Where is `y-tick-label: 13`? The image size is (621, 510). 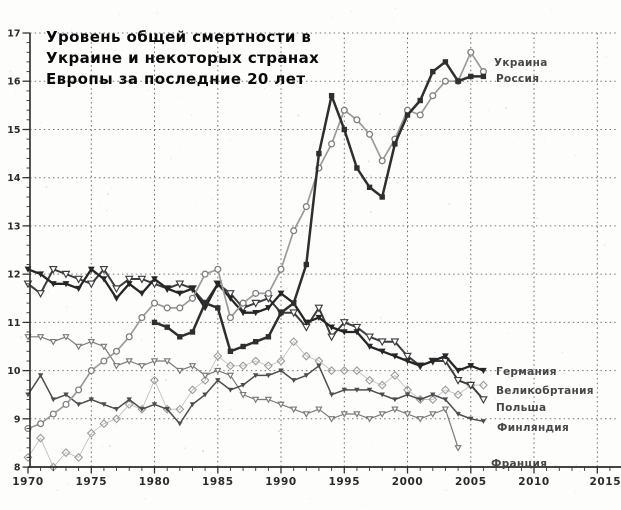
y-tick-label: 13 is located at coordinates (13, 226).